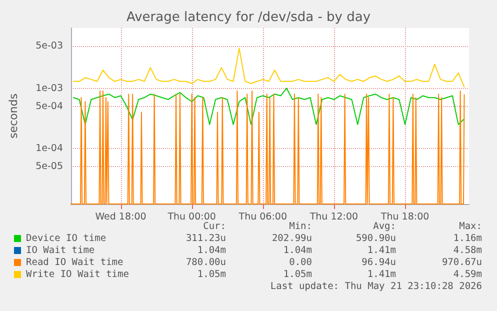 The image size is (497, 311). Describe the element at coordinates (376, 286) in the screenshot. I see `text: Last update: Thu May 21 23:10:28 2026` at that location.